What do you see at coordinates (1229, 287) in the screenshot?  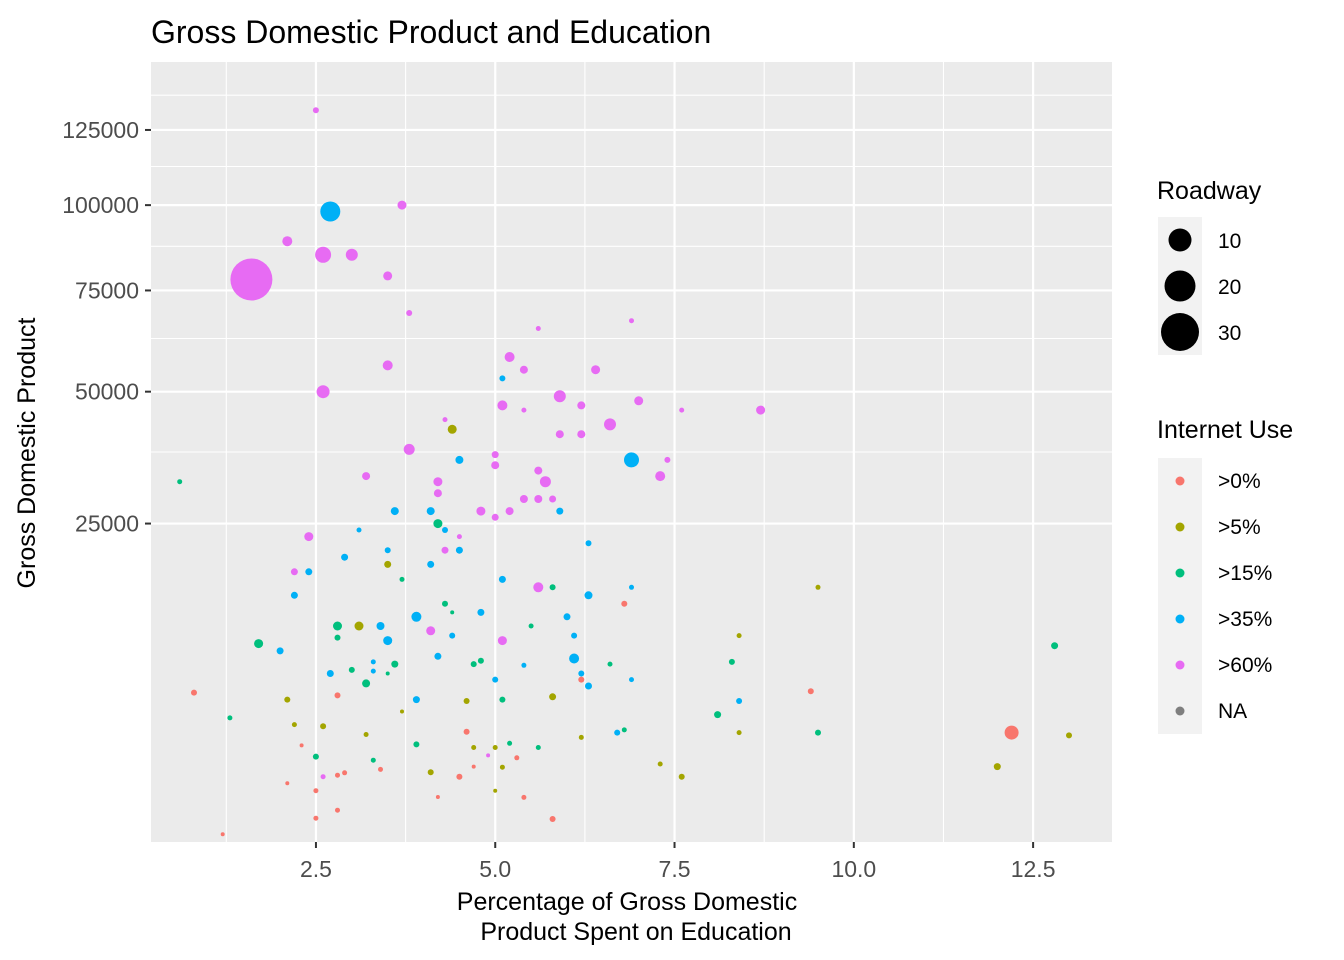 I see `size-legend-label: 20` at bounding box center [1229, 287].